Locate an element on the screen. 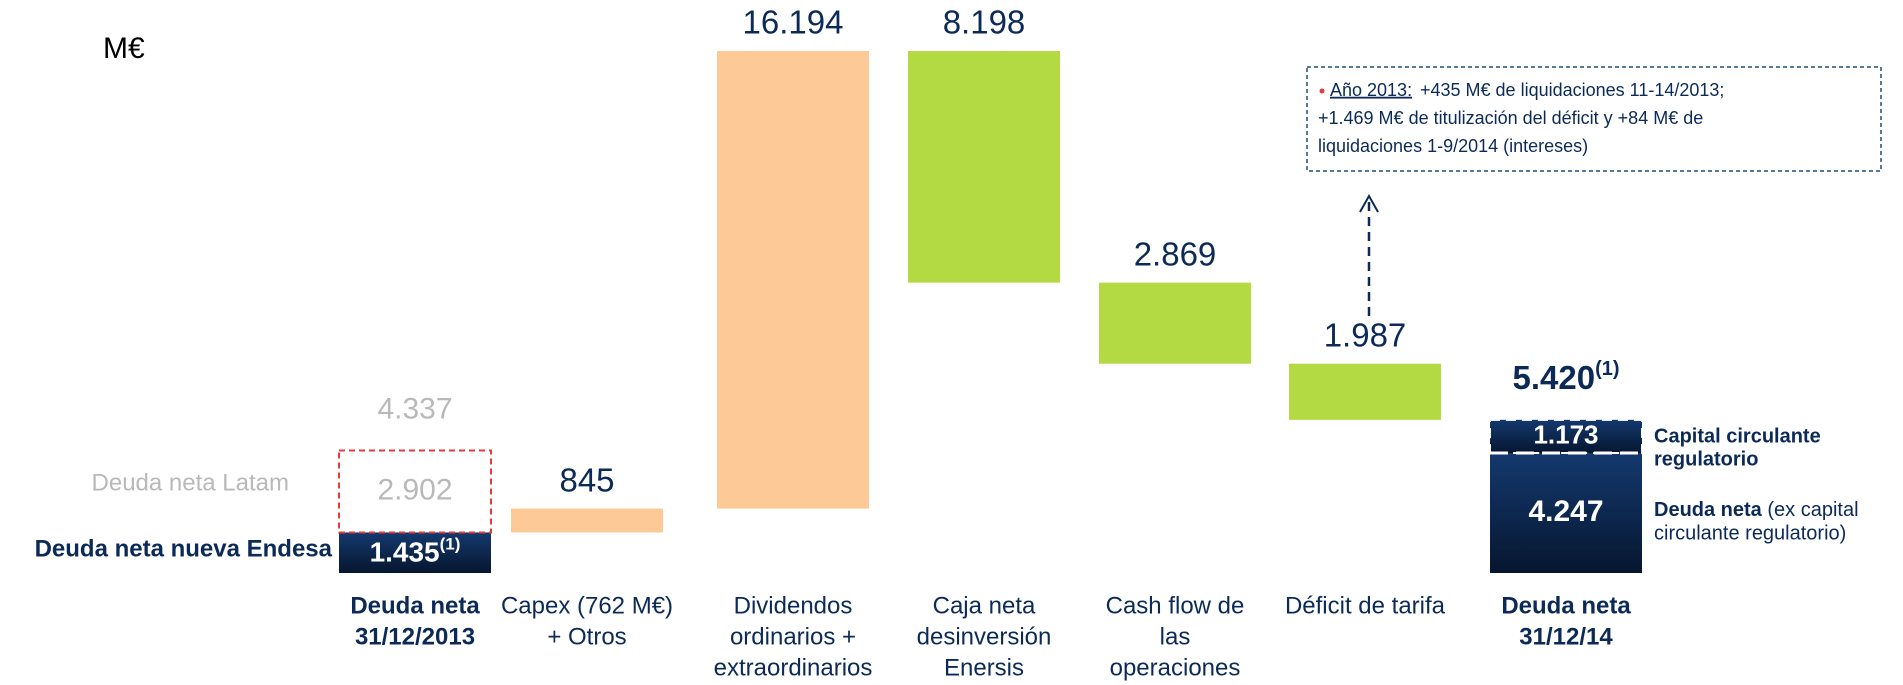 The image size is (1903, 685). segment-name: Deuda neta Latam is located at coordinates (190, 482).